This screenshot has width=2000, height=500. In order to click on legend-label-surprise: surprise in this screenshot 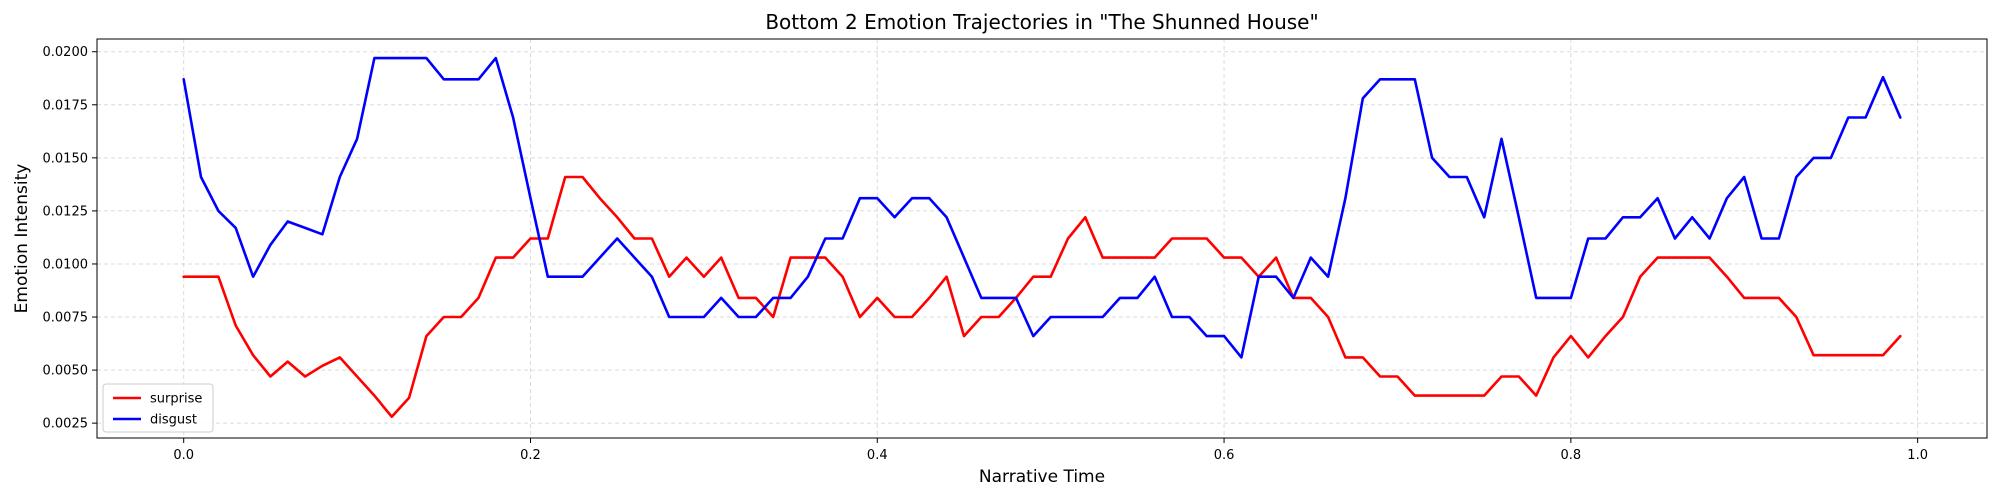, I will do `click(176, 399)`.